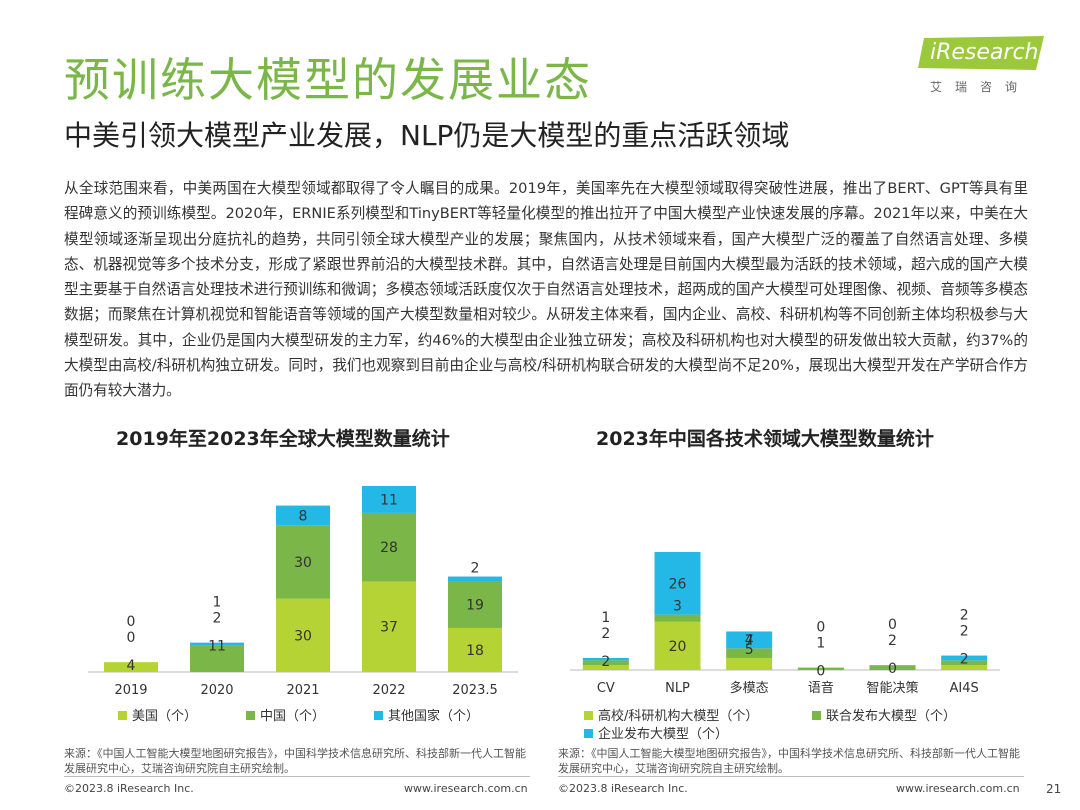 Image resolution: width=1080 pixels, height=810 pixels. I want to click on data-label-2019-2: 0, so click(131, 638).